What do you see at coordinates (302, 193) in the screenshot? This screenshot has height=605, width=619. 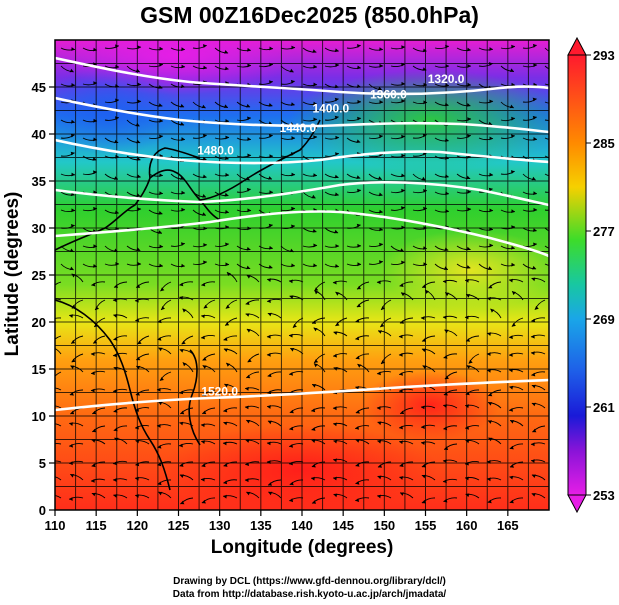 I see `contour-1440-line` at bounding box center [302, 193].